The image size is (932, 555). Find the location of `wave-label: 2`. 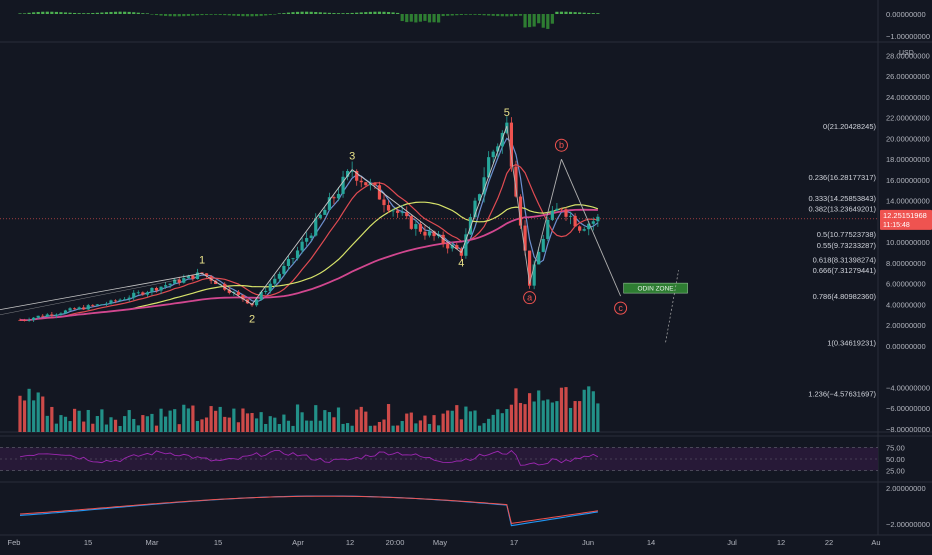

wave-label: 2 is located at coordinates (252, 319).